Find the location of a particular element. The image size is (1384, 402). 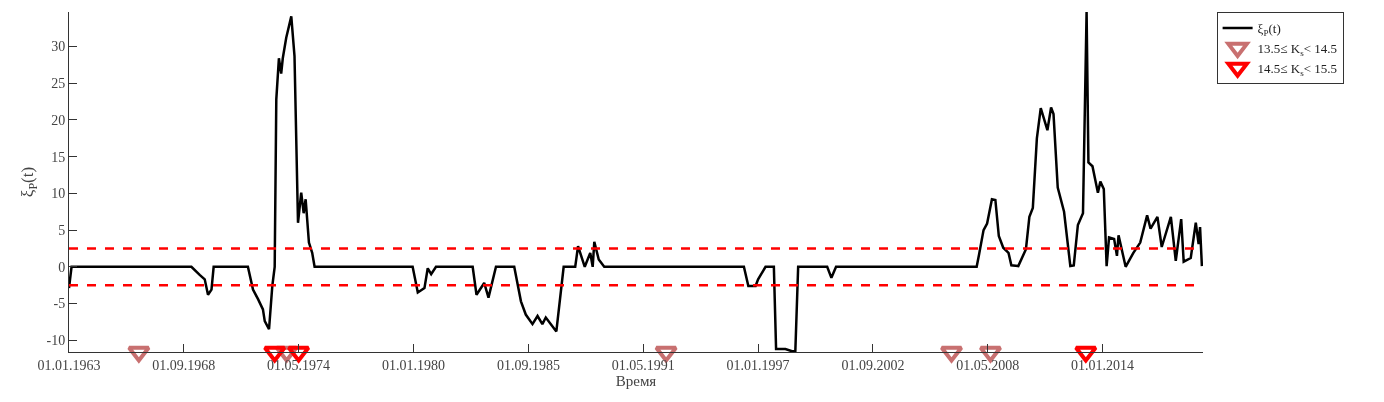

x-tick-label: 01.05.1991 is located at coordinates (643, 365).